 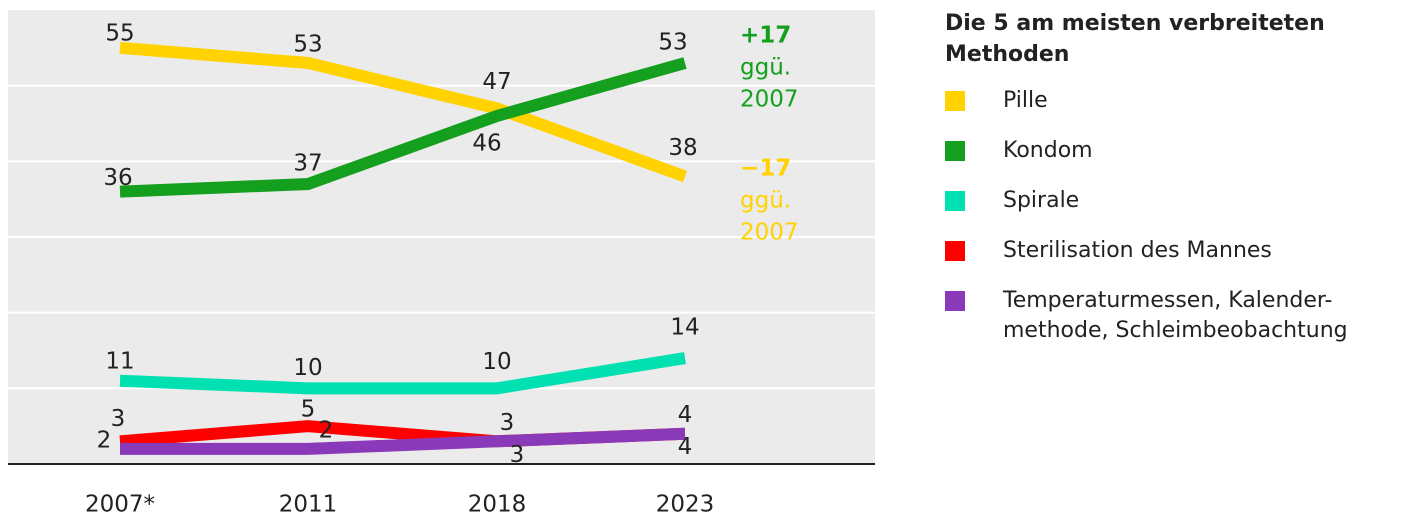 What do you see at coordinates (120, 505) in the screenshot?
I see `x-tick-label: 2007*` at bounding box center [120, 505].